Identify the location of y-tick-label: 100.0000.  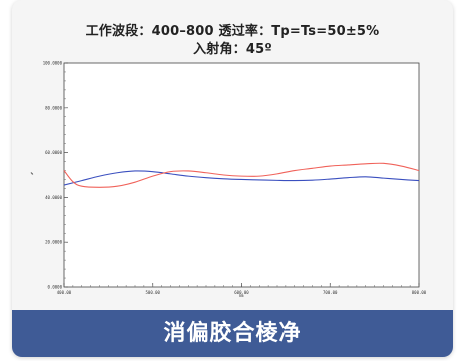
(53, 63).